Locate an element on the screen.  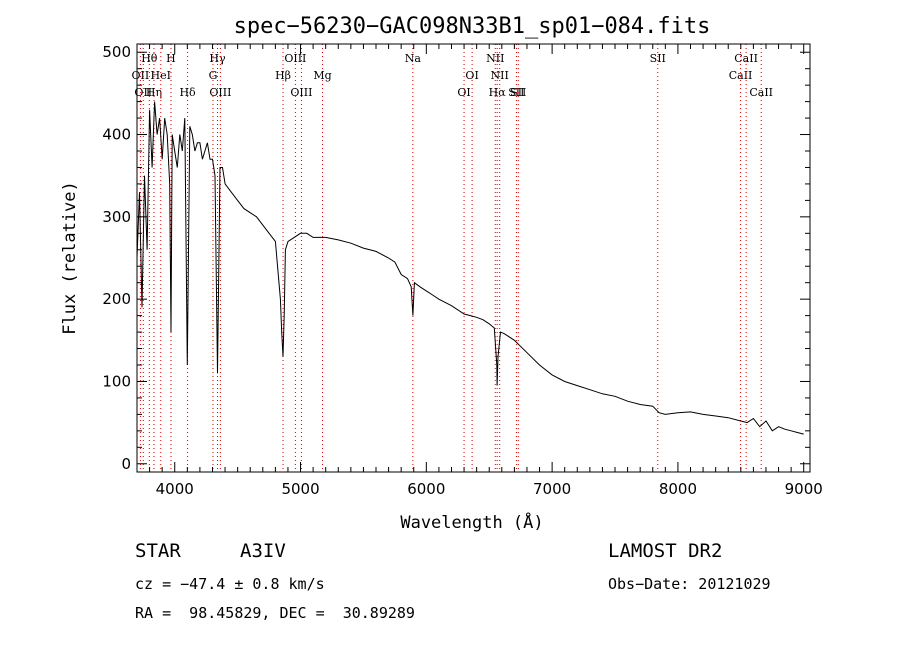
x-tick-label: 9000 is located at coordinates (804, 489).